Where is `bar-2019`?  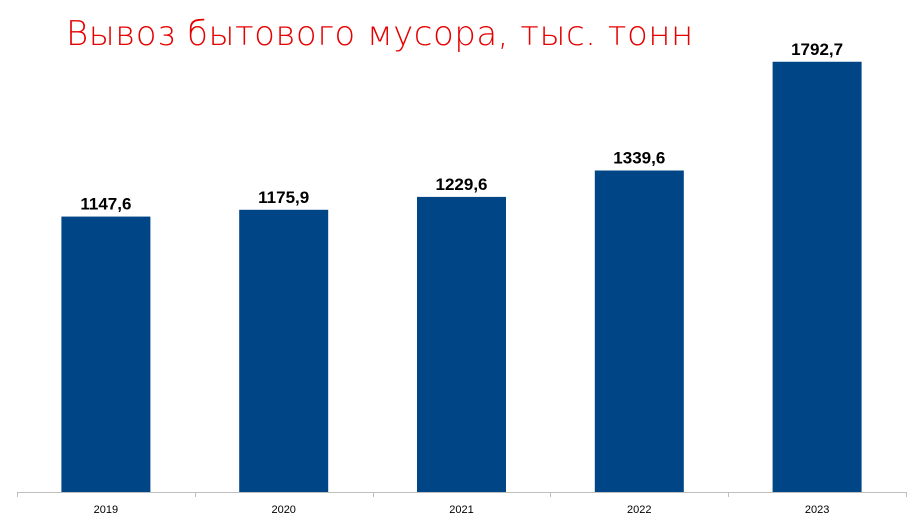
bar-2019 is located at coordinates (106, 354).